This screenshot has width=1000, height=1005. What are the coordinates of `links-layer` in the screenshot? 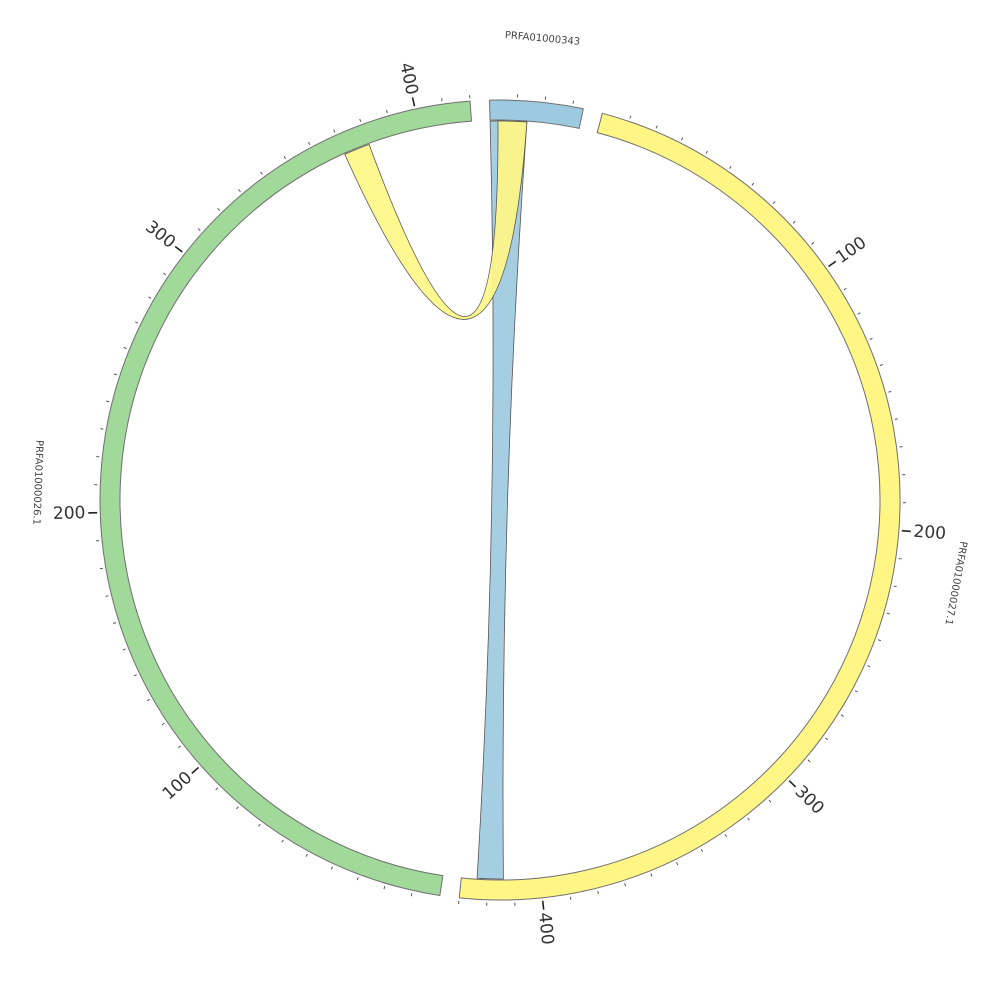 It's located at (436, 500).